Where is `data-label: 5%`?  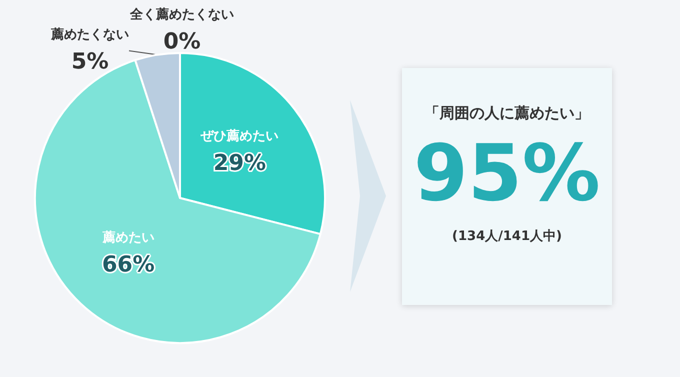 data-label: 5% is located at coordinates (90, 62).